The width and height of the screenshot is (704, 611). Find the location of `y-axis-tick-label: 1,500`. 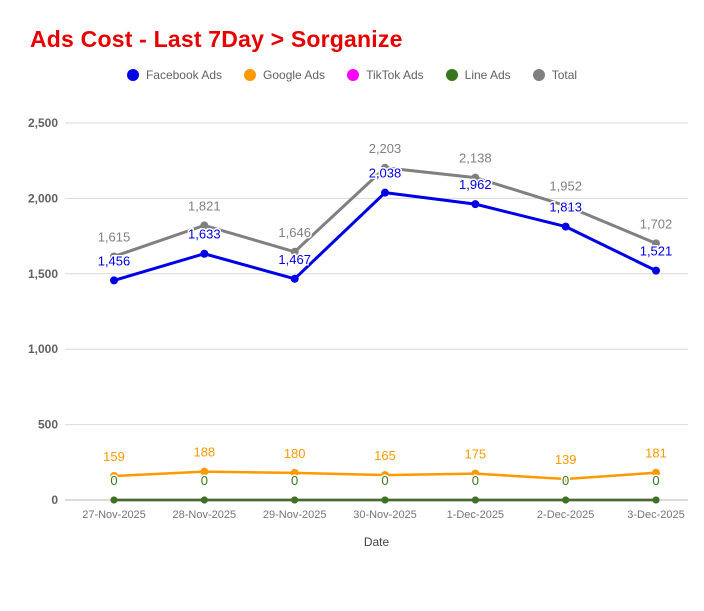

y-axis-tick-label: 1,500 is located at coordinates (43, 274).